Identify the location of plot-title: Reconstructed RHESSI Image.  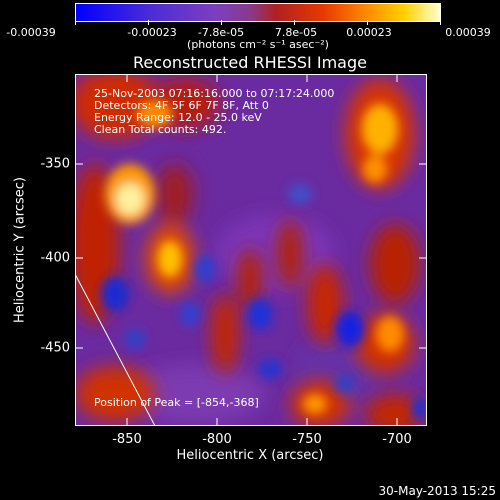
(250, 62).